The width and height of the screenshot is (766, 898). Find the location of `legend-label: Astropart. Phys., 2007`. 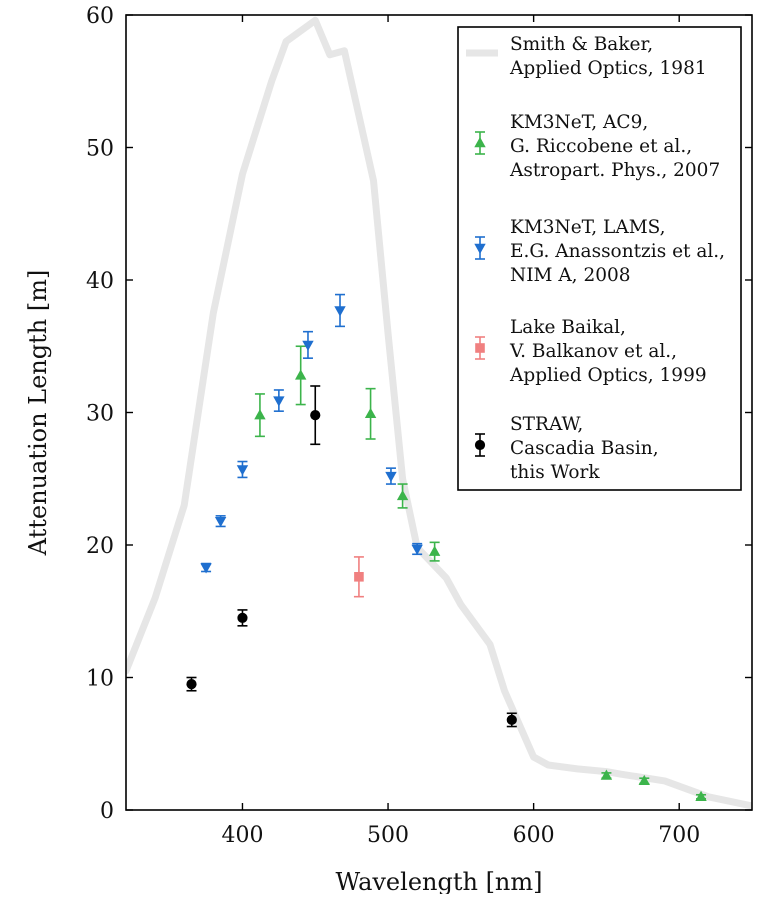

legend-label: Astropart. Phys., 2007 is located at coordinates (614, 170).